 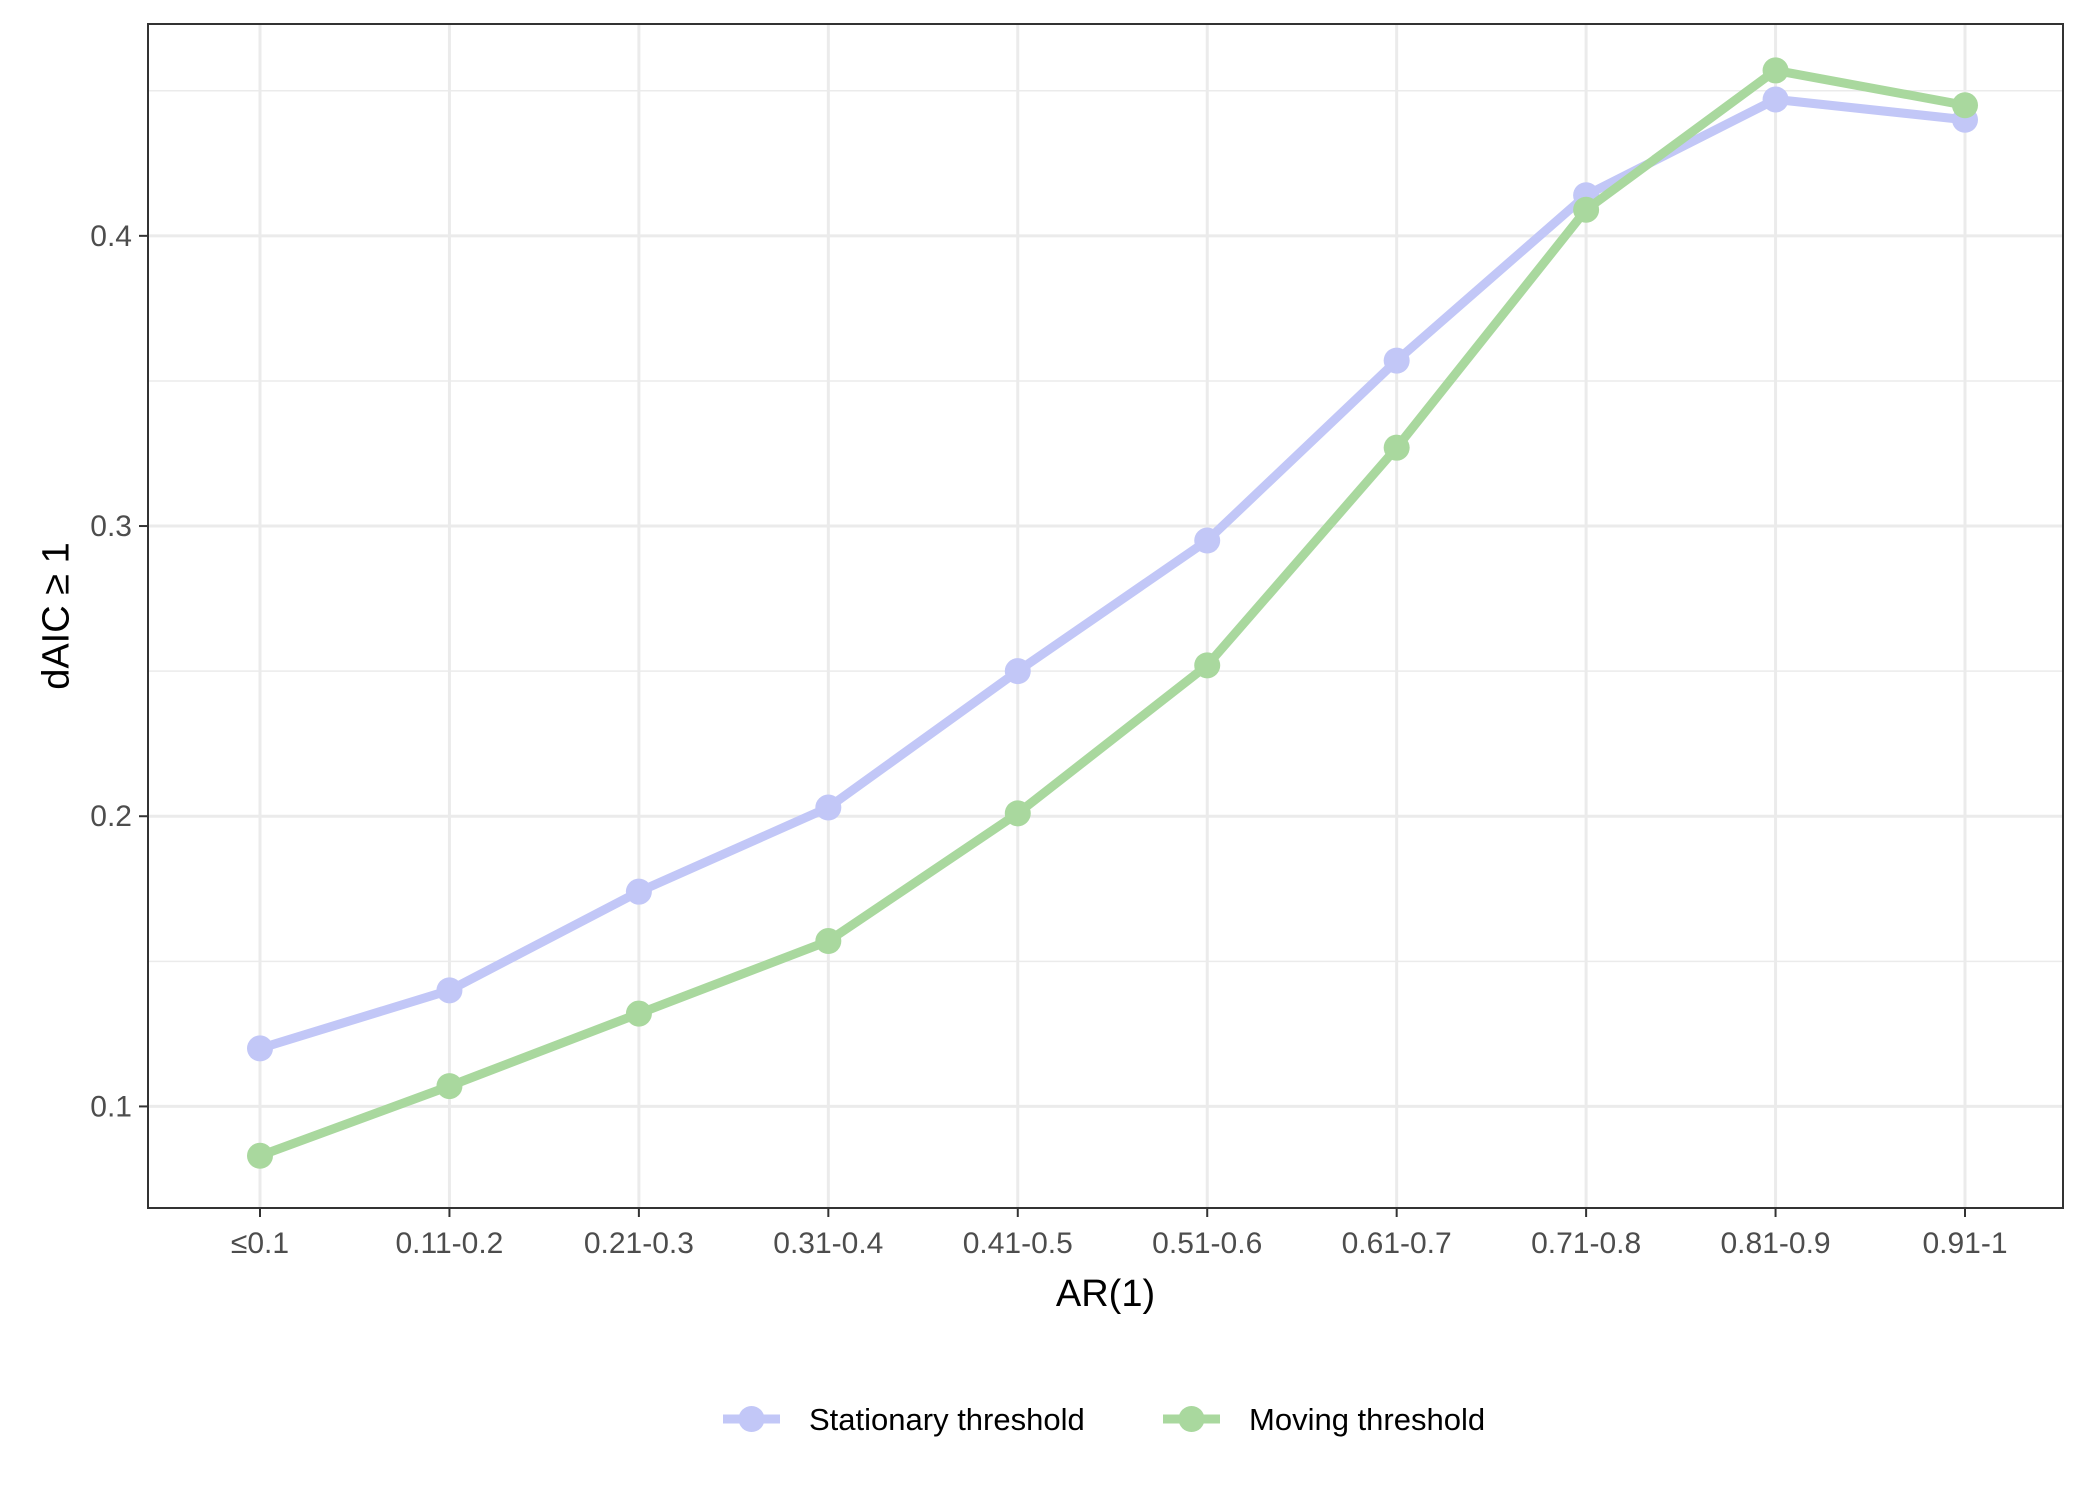 What do you see at coordinates (1367, 1419) in the screenshot?
I see `legend-label-2: Moving threshold` at bounding box center [1367, 1419].